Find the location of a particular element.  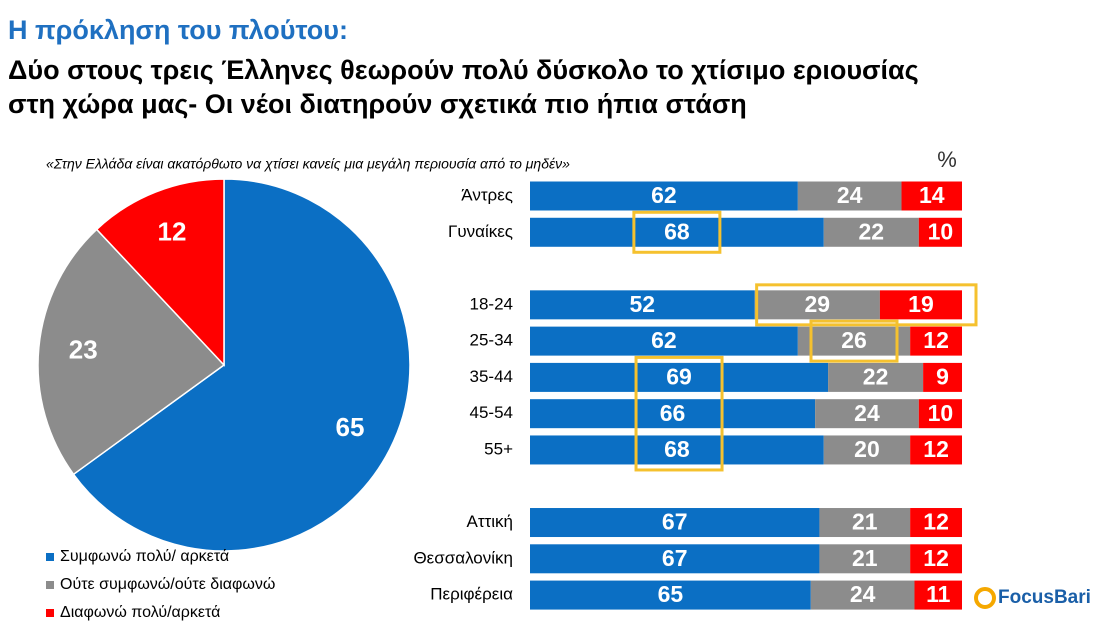

slice-label: 23 is located at coordinates (83, 350).